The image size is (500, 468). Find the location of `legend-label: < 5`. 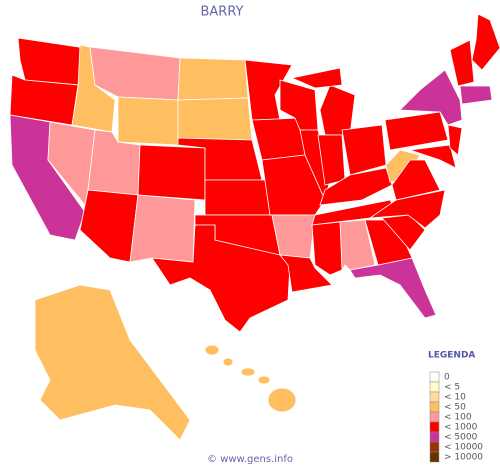

legend-label: < 5 is located at coordinates (452, 388).